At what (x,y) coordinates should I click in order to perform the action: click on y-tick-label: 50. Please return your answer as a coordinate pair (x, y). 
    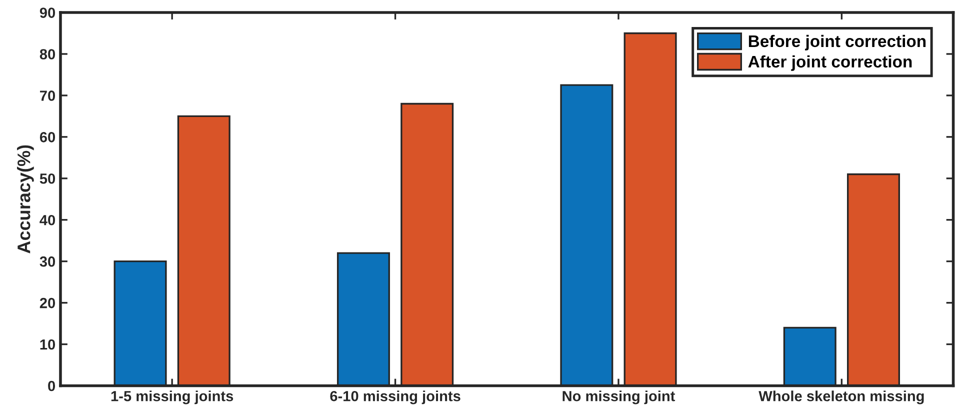
    Looking at the image, I should click on (48, 178).